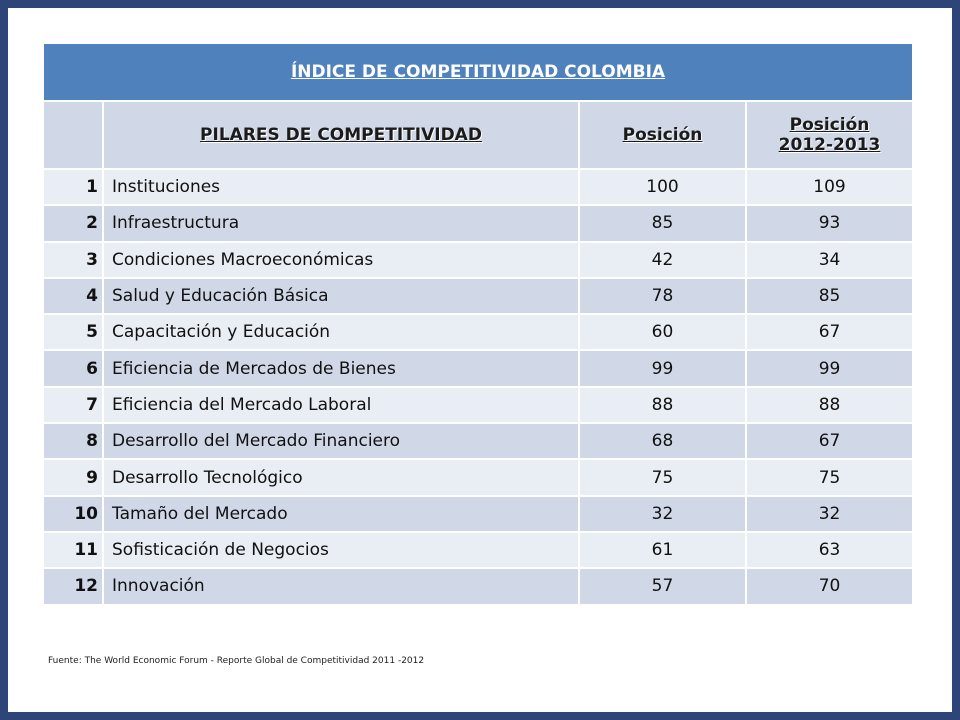 Image resolution: width=960 pixels, height=720 pixels. I want to click on header-cell: PILARES DE COMPETITIVIDAD, so click(341, 135).